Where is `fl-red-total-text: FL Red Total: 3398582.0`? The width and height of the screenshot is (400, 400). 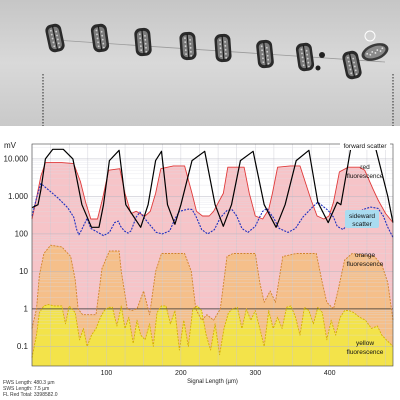 fl-red-total-text: FL Red Total: 3398582.0 is located at coordinates (30, 395).